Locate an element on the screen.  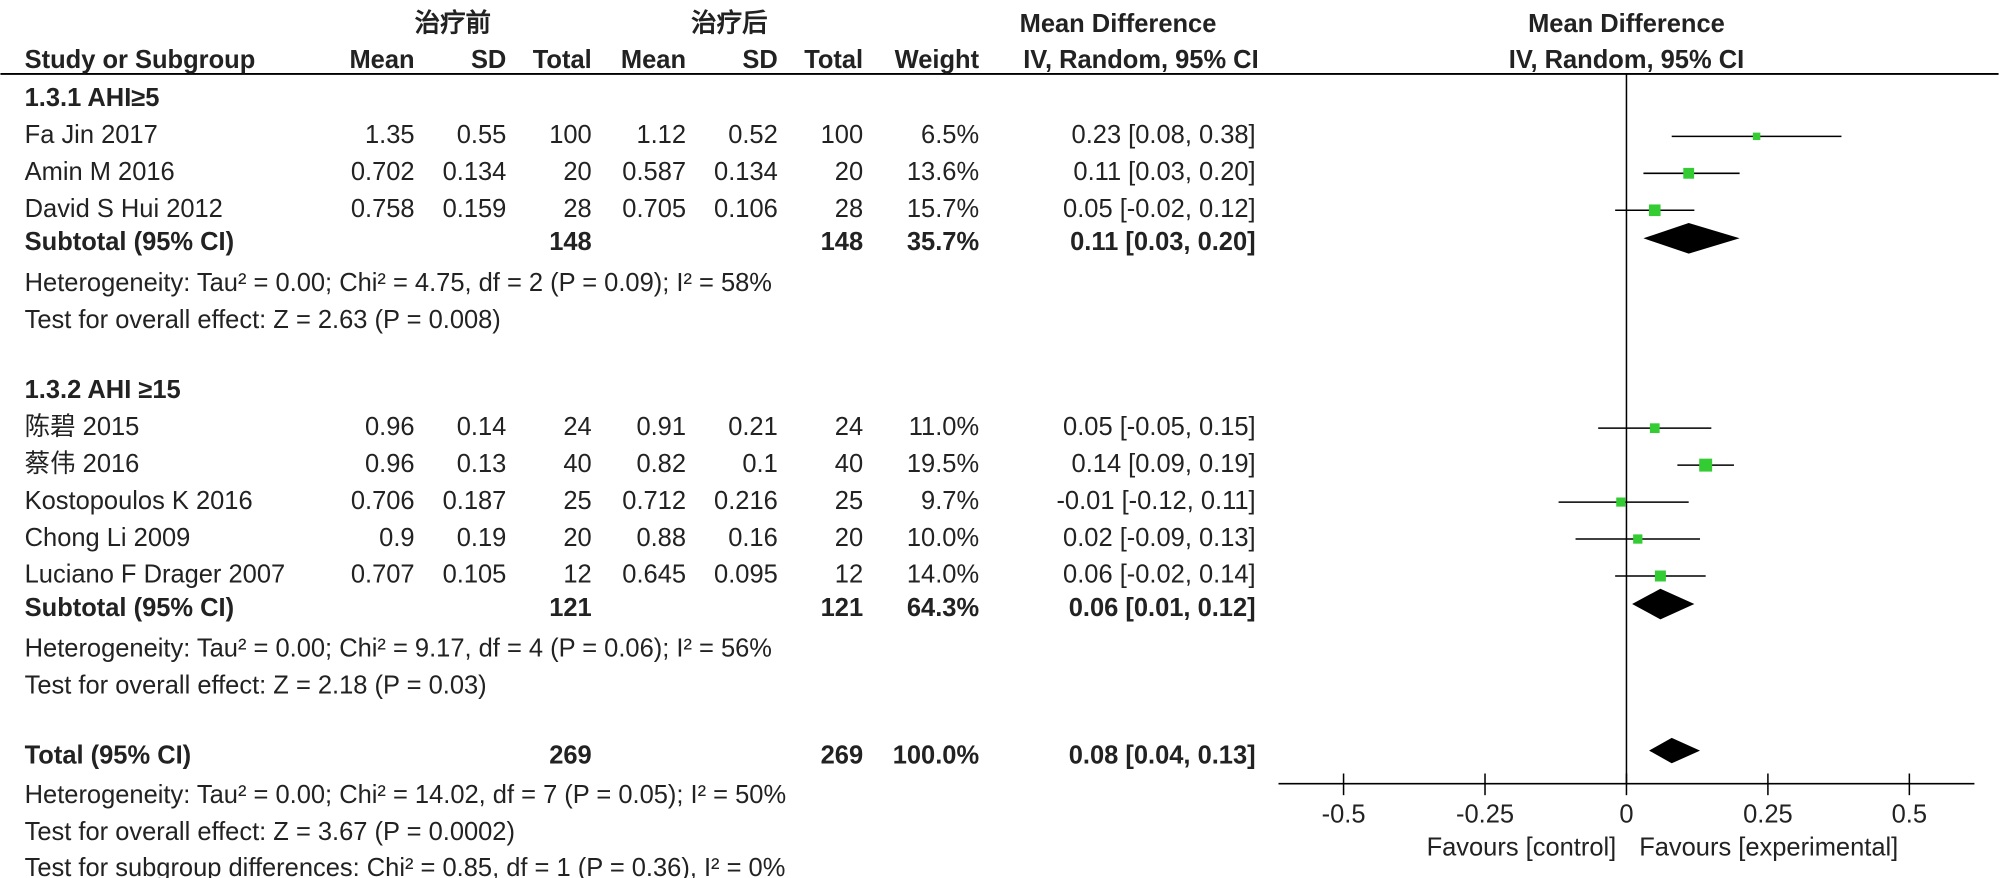
cell: 0.758 is located at coordinates (383, 209).